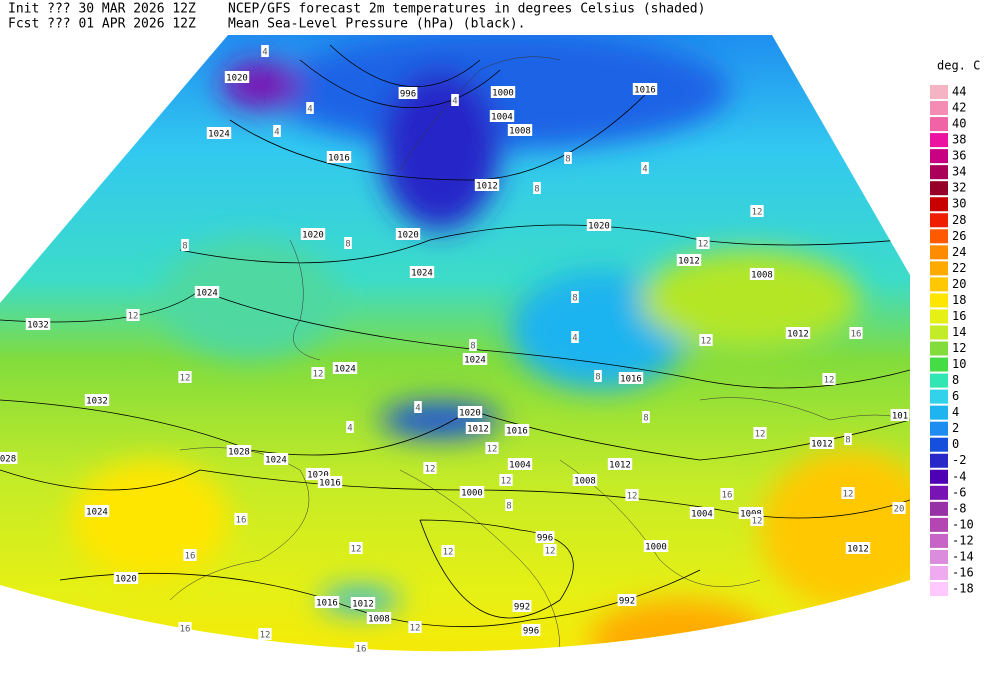 This screenshot has width=1000, height=680. Describe the element at coordinates (959, 300) in the screenshot. I see `legend-label: 18` at that location.